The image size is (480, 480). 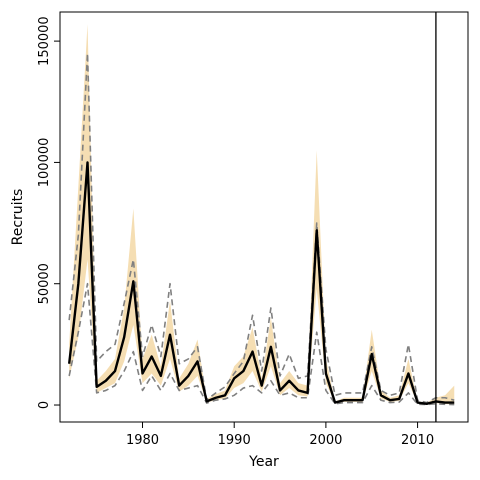 I want to click on x-tick-label: 1990, so click(x=234, y=440).